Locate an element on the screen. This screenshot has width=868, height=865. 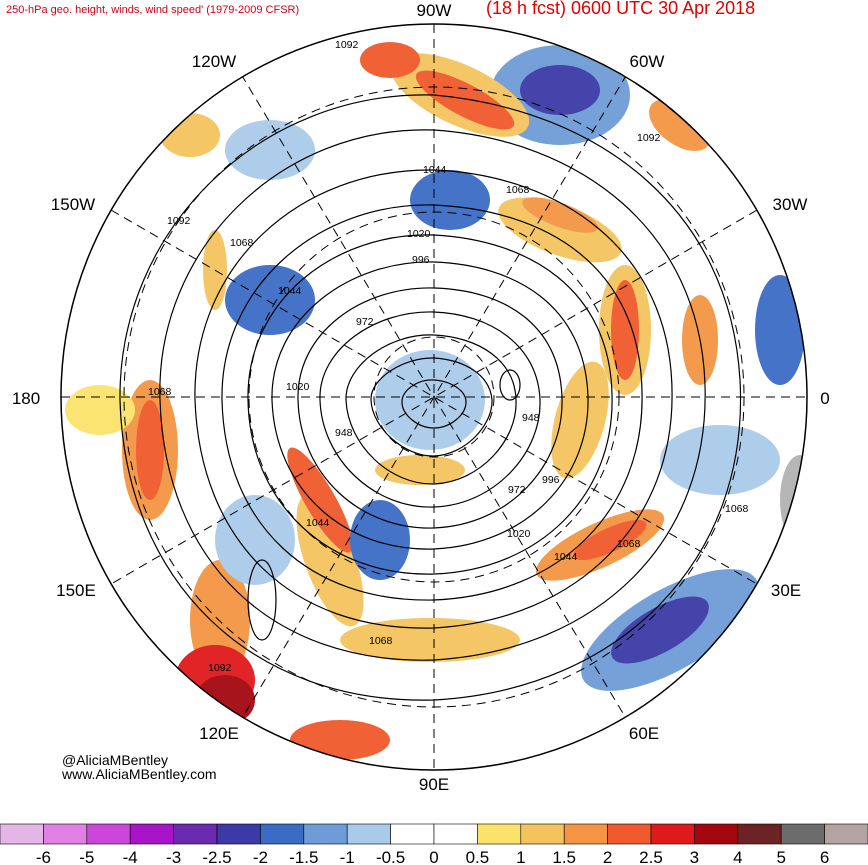
lon-label-30w: 30W is located at coordinates (790, 204).